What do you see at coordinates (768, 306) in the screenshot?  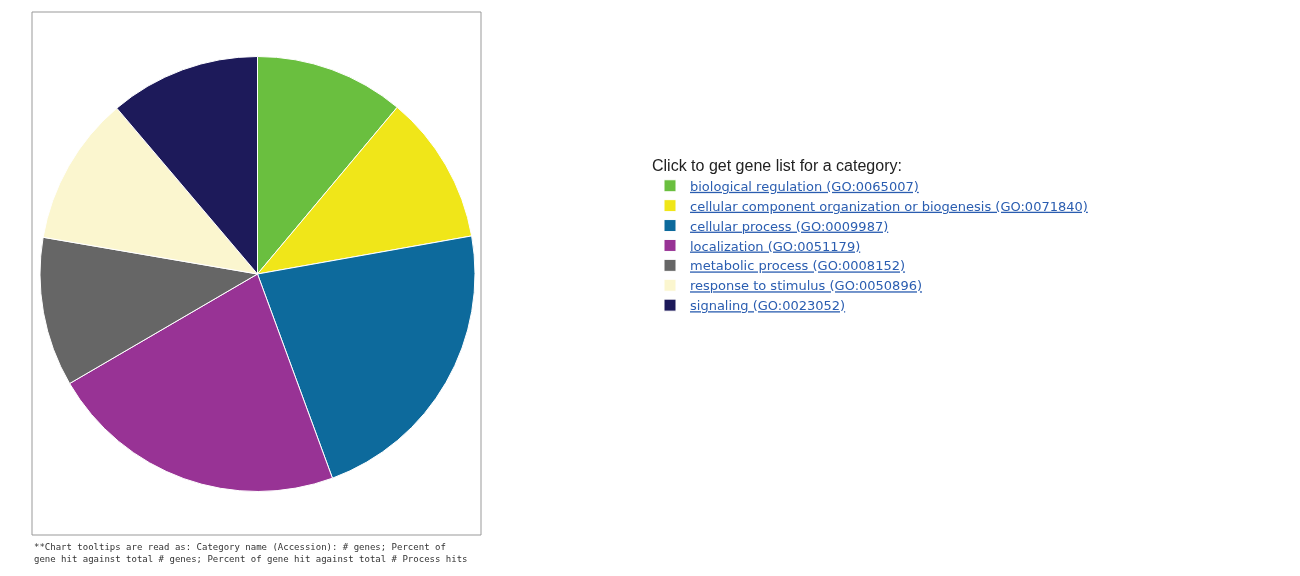 I see `legend-label: signaling (GO:0023052)` at bounding box center [768, 306].